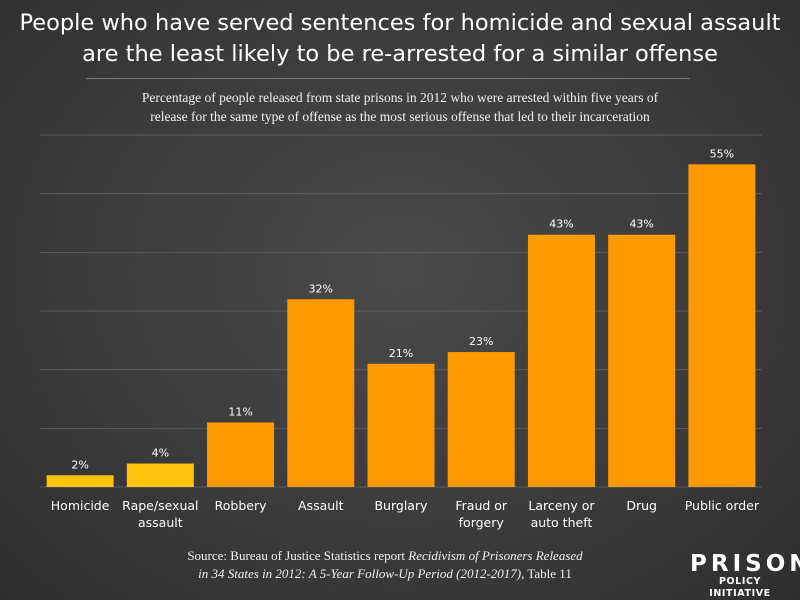 The image size is (800, 600). Describe the element at coordinates (722, 153) in the screenshot. I see `data-label: 55%` at that location.